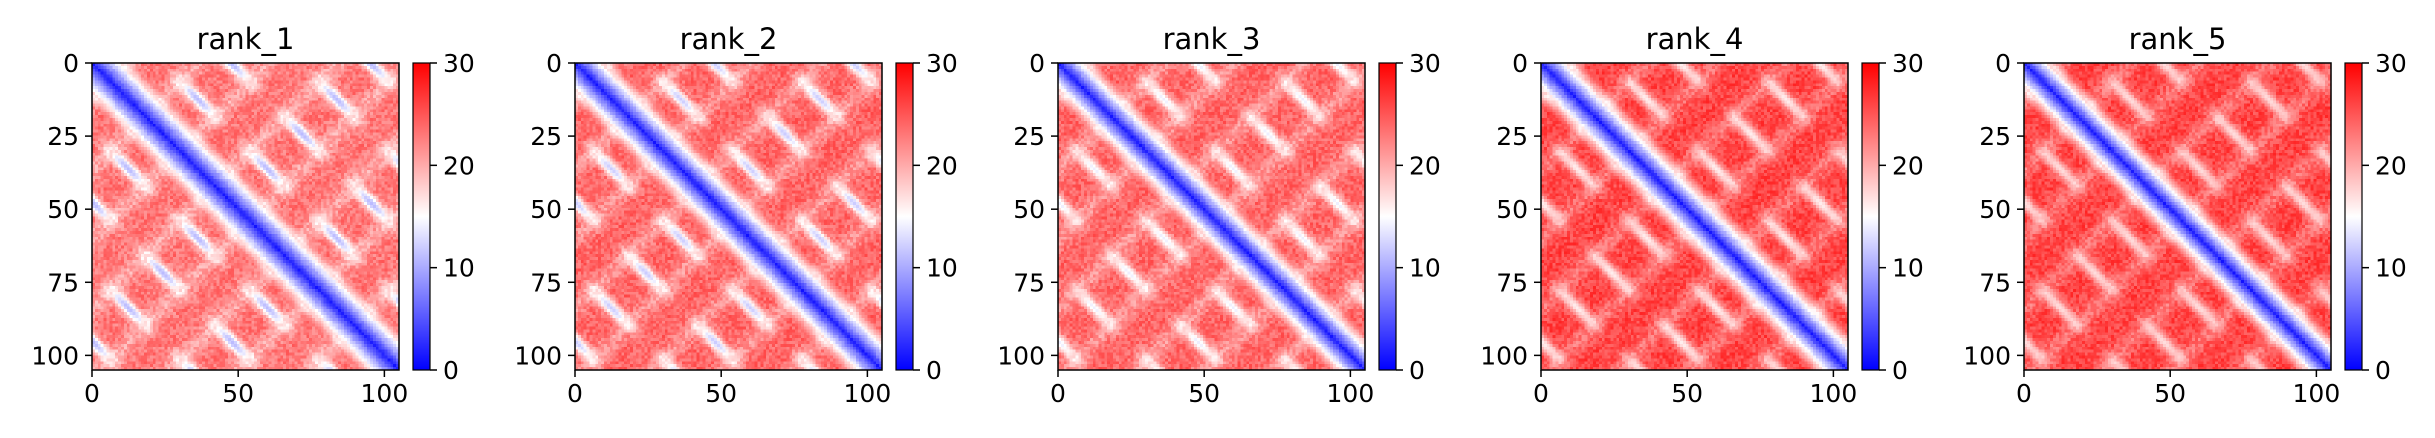  I want to click on panel-title: rank_3, so click(1212, 39).